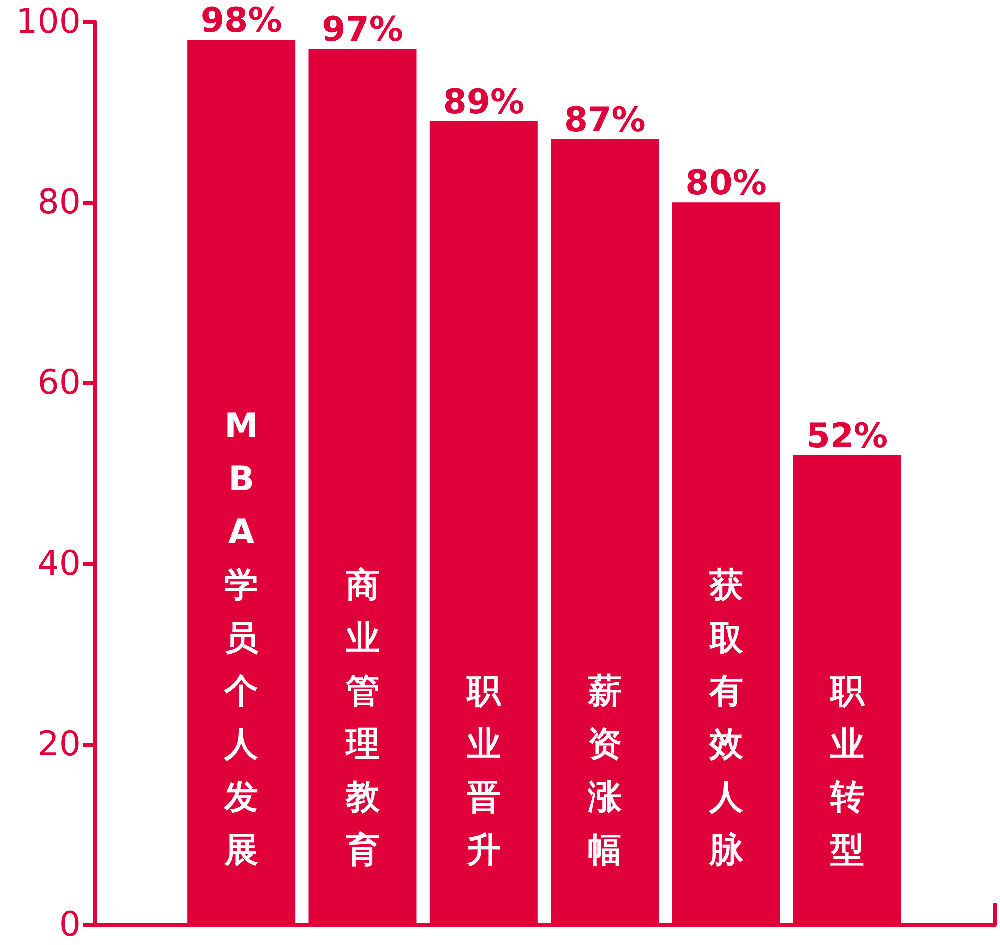  Describe the element at coordinates (362, 718) in the screenshot. I see `x-tick-label: 商业管理教育` at that location.